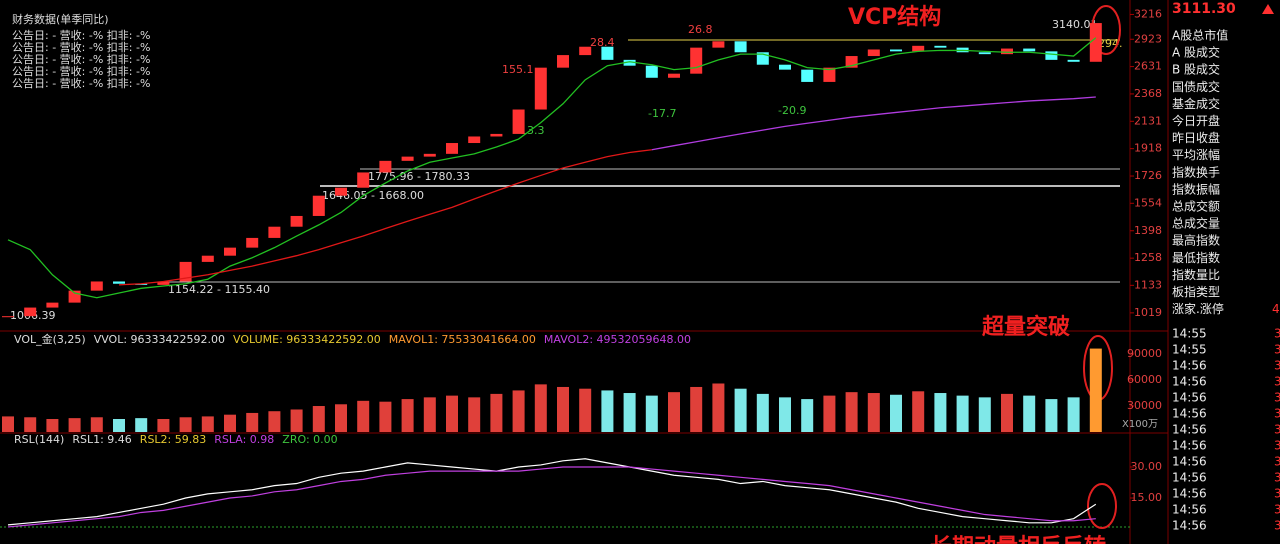 Image resolution: width=1280 pixels, height=544 pixels. What do you see at coordinates (419, 176) in the screenshot?
I see `range-label: 1775.96 - 1780.33` at bounding box center [419, 176].